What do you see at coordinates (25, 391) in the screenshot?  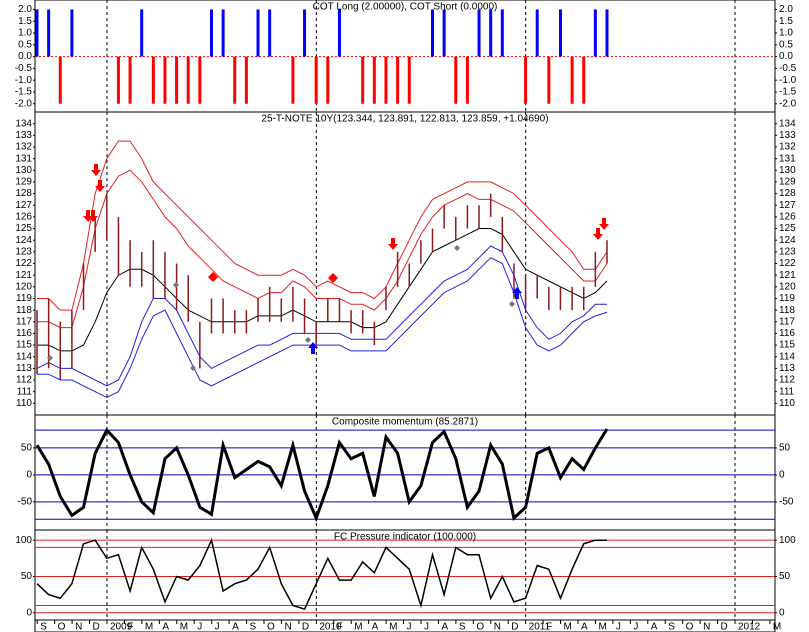 I see `y-tick-label: 111` at bounding box center [25, 391].